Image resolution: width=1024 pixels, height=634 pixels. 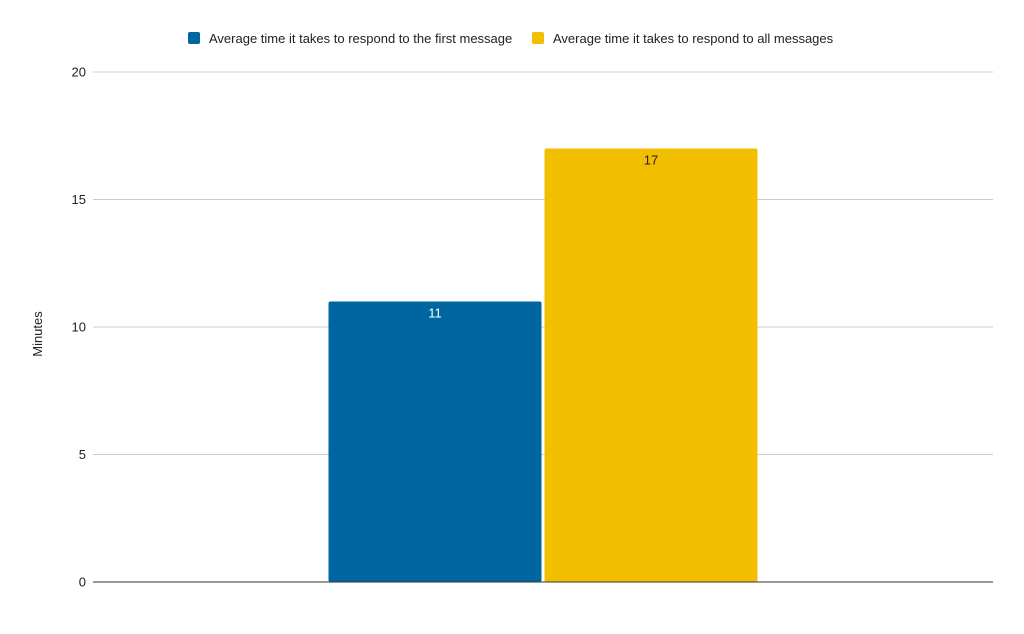 I want to click on data-label: 11, so click(x=435, y=313).